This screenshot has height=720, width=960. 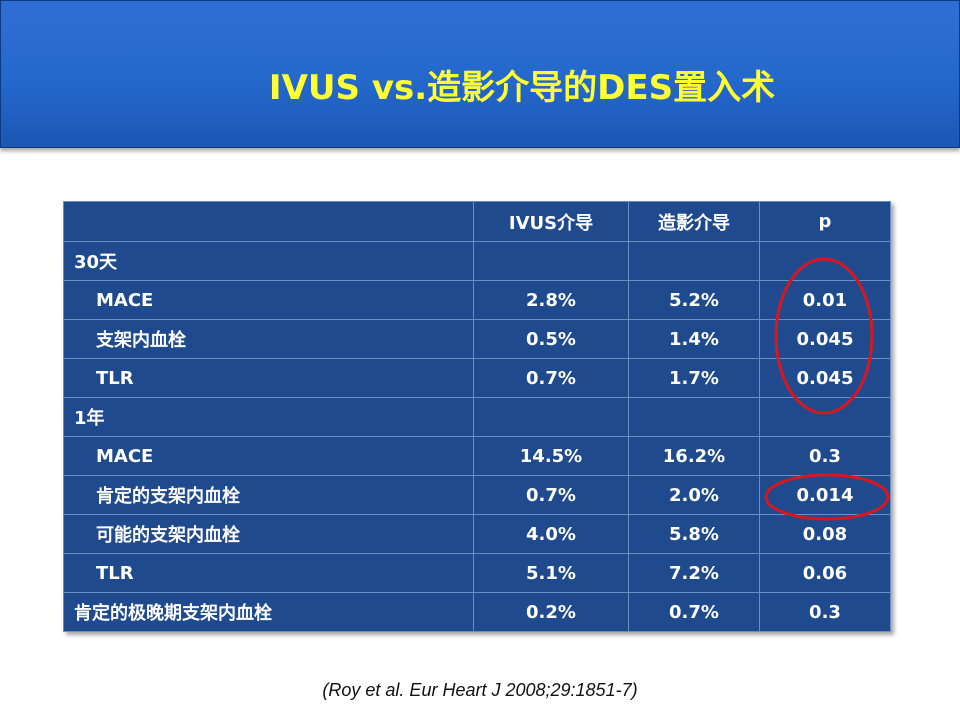 I want to click on table-row: 肯定的支架内血栓 0.7% 2.0% 0.014, so click(x=477, y=495).